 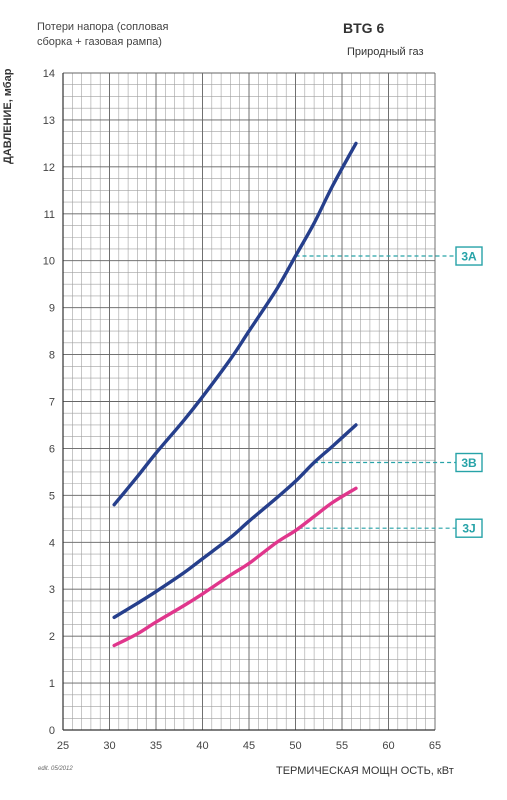 I want to click on model-title: BTG 6, so click(x=364, y=28).